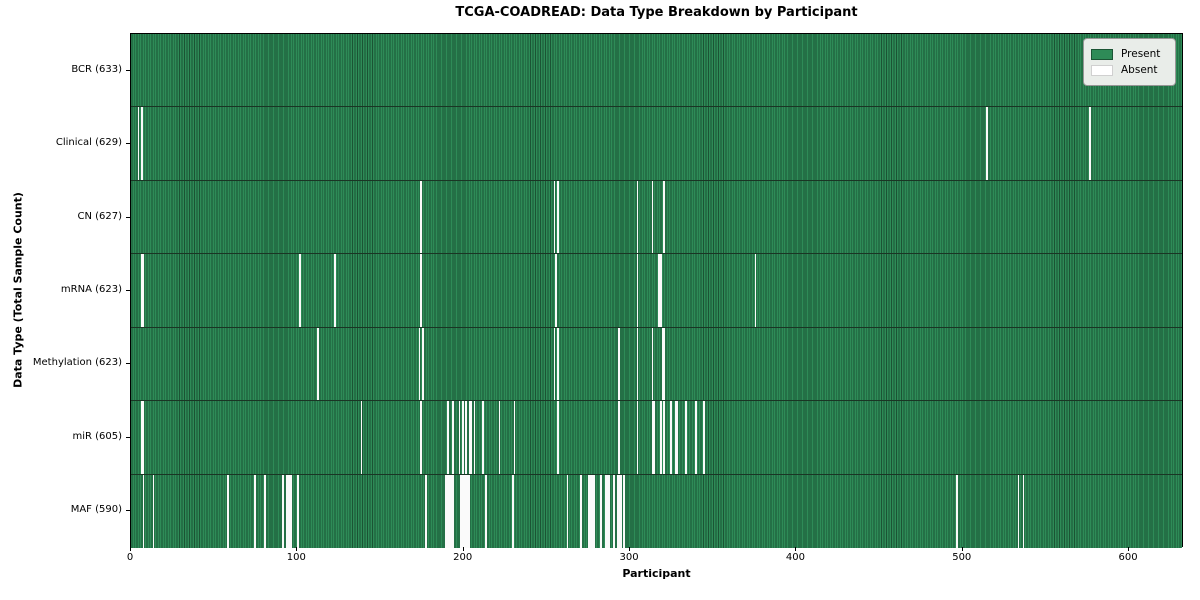 The width and height of the screenshot is (1200, 600). I want to click on x-axis-label: Participant, so click(656, 573).